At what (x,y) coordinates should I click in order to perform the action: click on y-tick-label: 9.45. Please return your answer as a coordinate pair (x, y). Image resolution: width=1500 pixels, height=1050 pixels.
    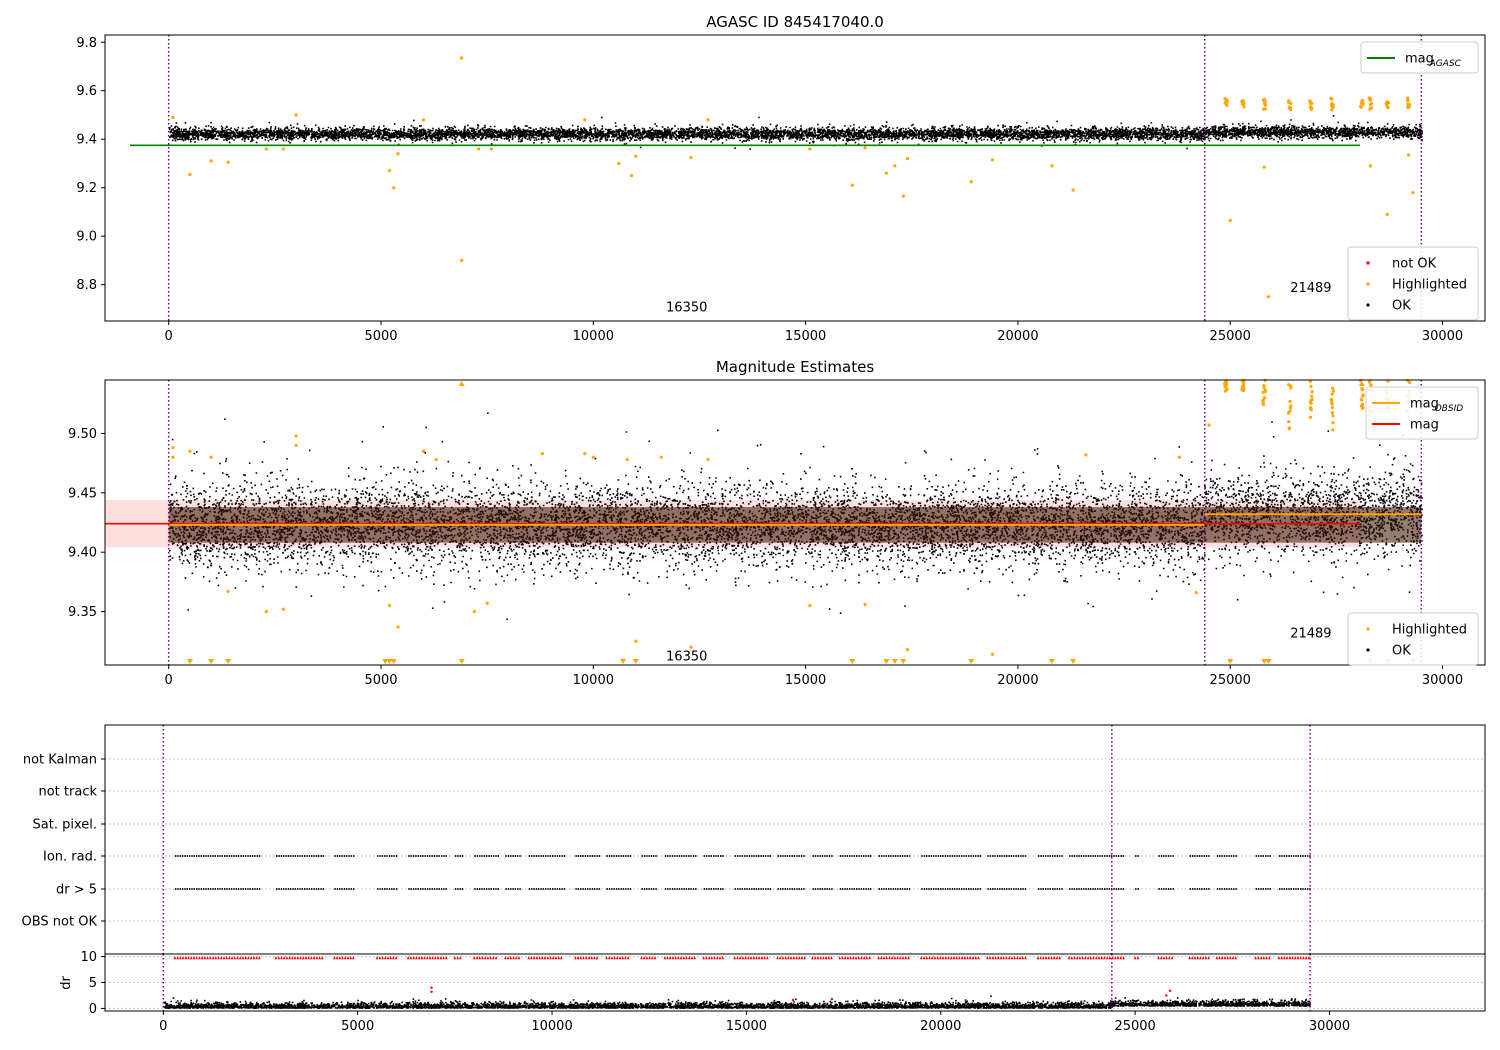
    Looking at the image, I should click on (82, 493).